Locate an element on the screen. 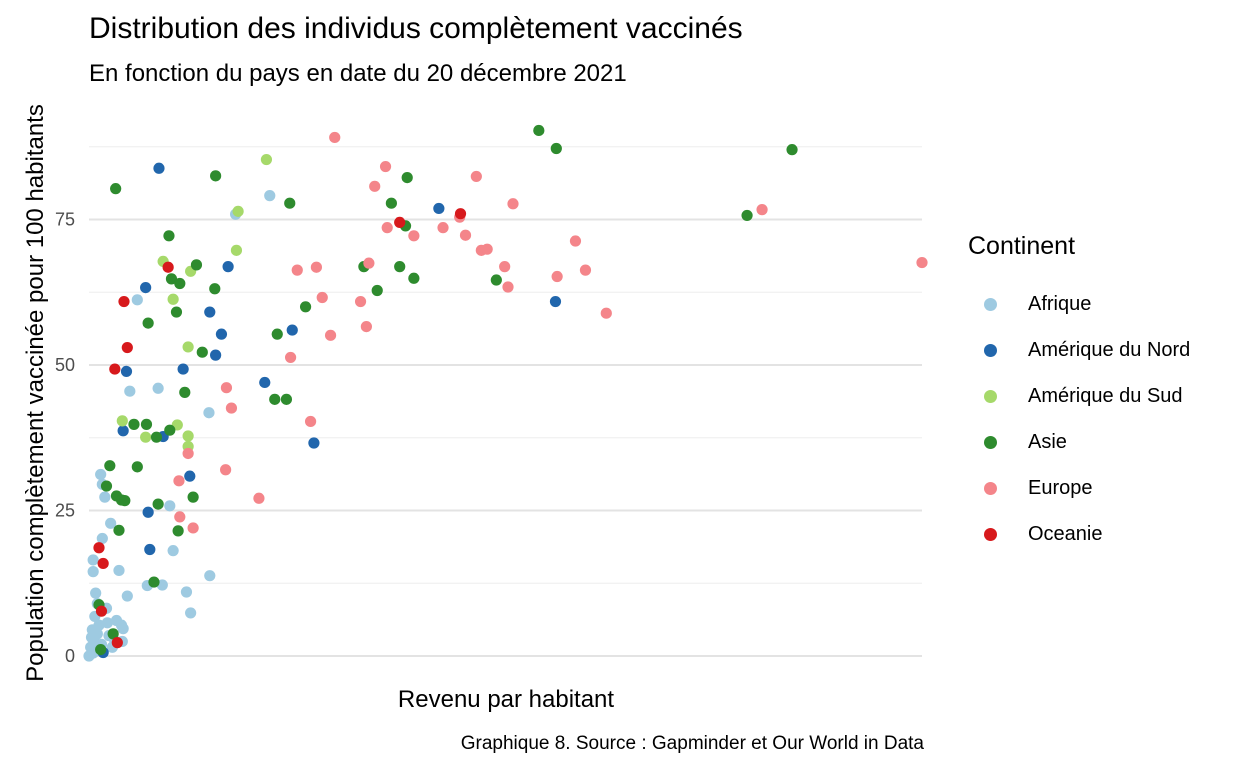 The height and width of the screenshot is (768, 1248). legend-item: Europe is located at coordinates (1079, 488).